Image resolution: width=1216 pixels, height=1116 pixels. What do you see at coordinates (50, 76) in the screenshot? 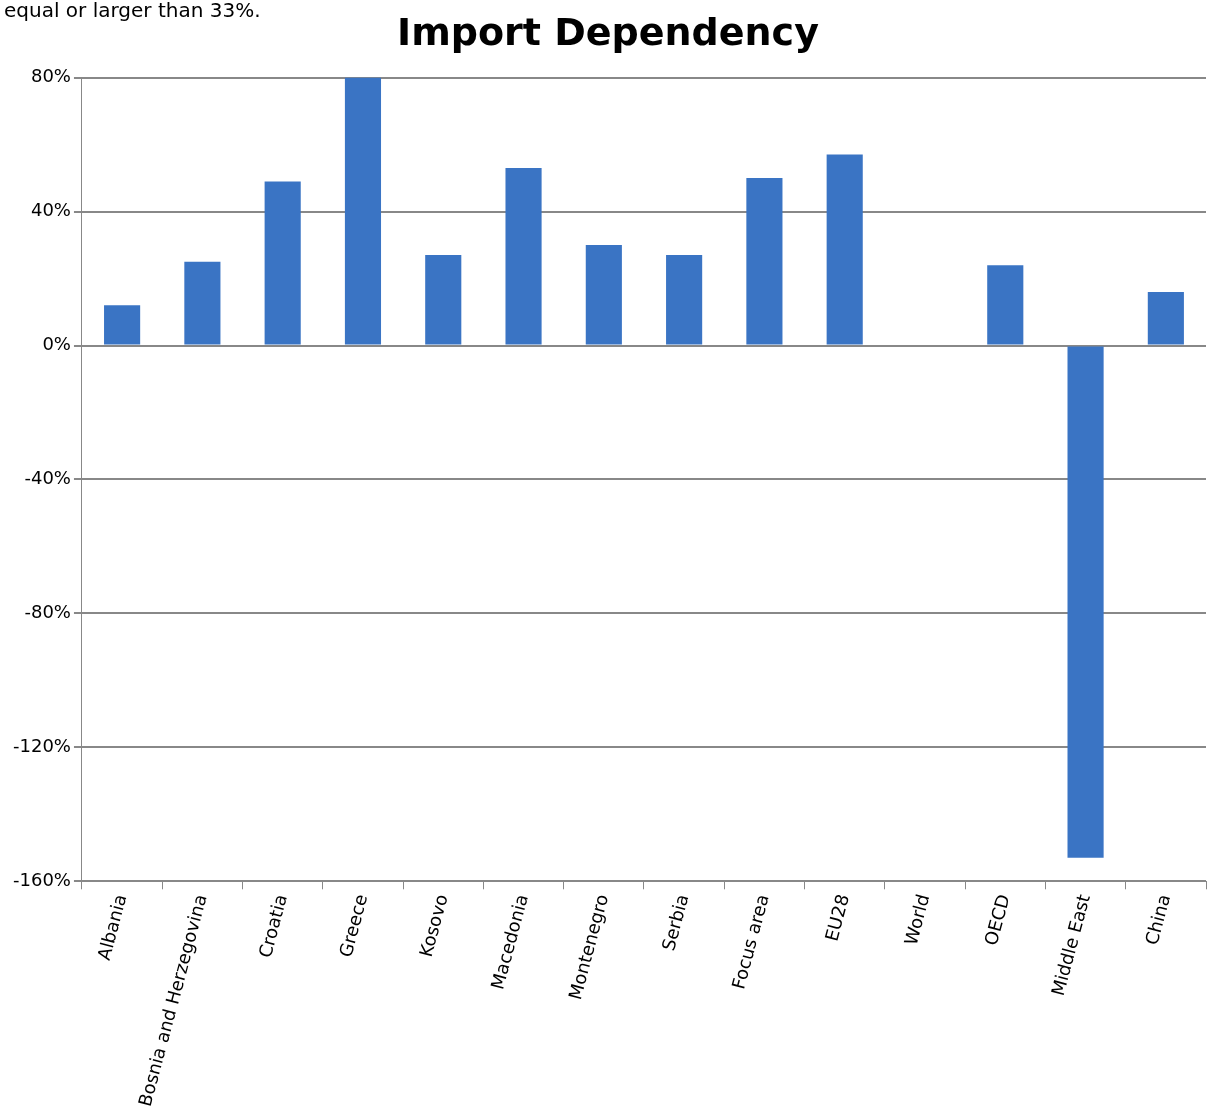
I see `y-tick-label: 80%` at bounding box center [50, 76].